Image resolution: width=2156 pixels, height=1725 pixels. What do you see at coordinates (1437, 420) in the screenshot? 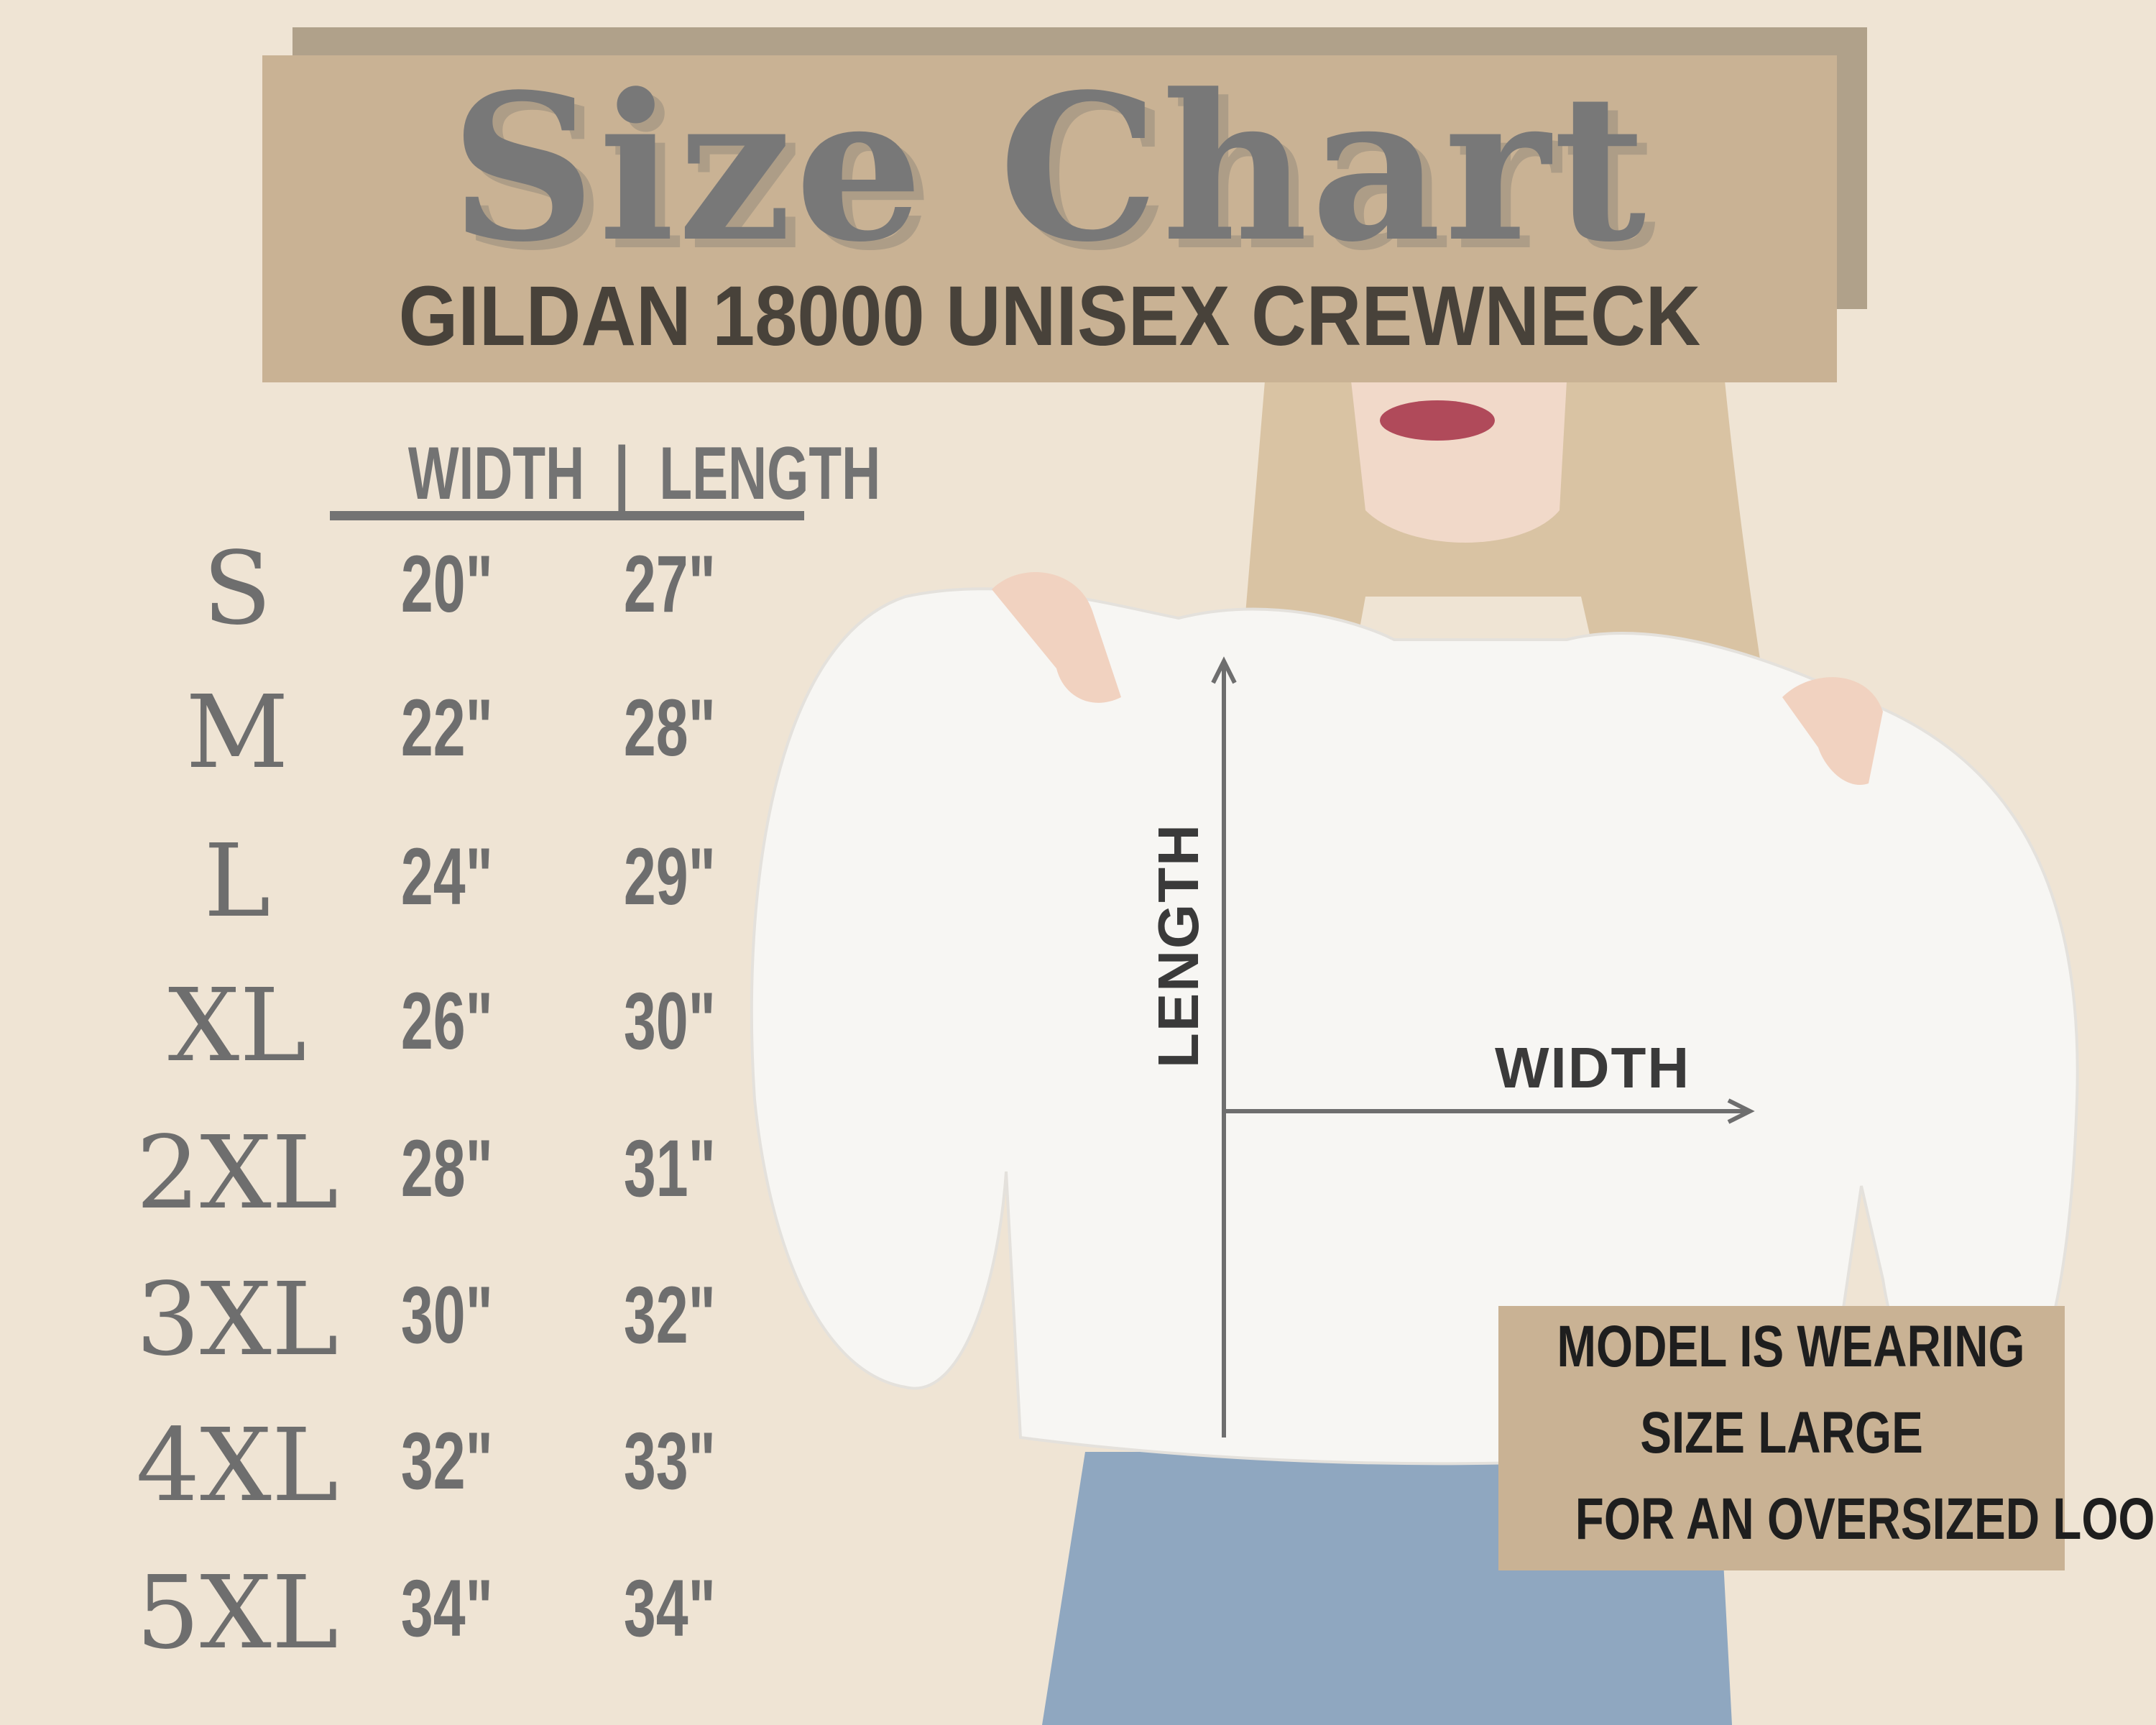
I see `lips` at bounding box center [1437, 420].